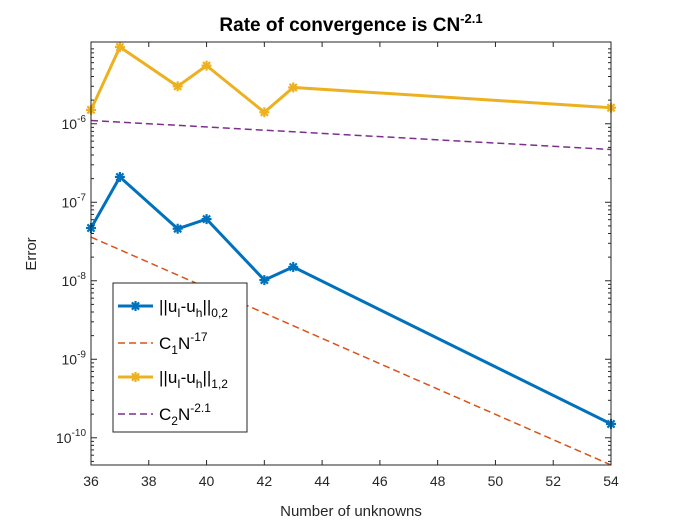  Describe the element at coordinates (207, 481) in the screenshot. I see `x-tick-label: 40` at that location.